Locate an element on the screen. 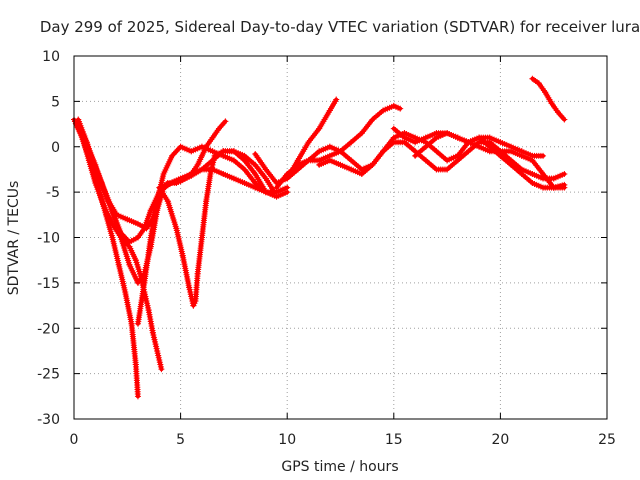  x-tick-labels: 0 5 10 15 20 25 is located at coordinates (343, 440).